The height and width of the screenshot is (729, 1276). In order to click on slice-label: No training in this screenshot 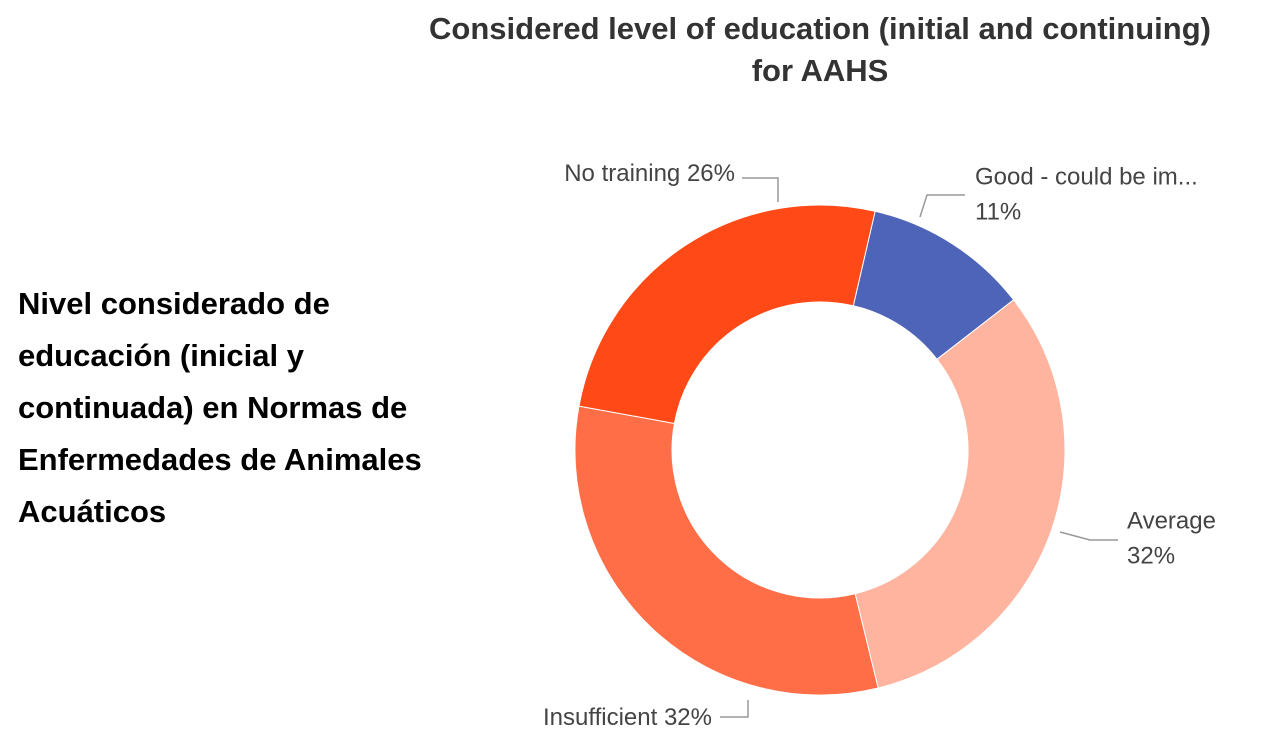, I will do `click(622, 173)`.